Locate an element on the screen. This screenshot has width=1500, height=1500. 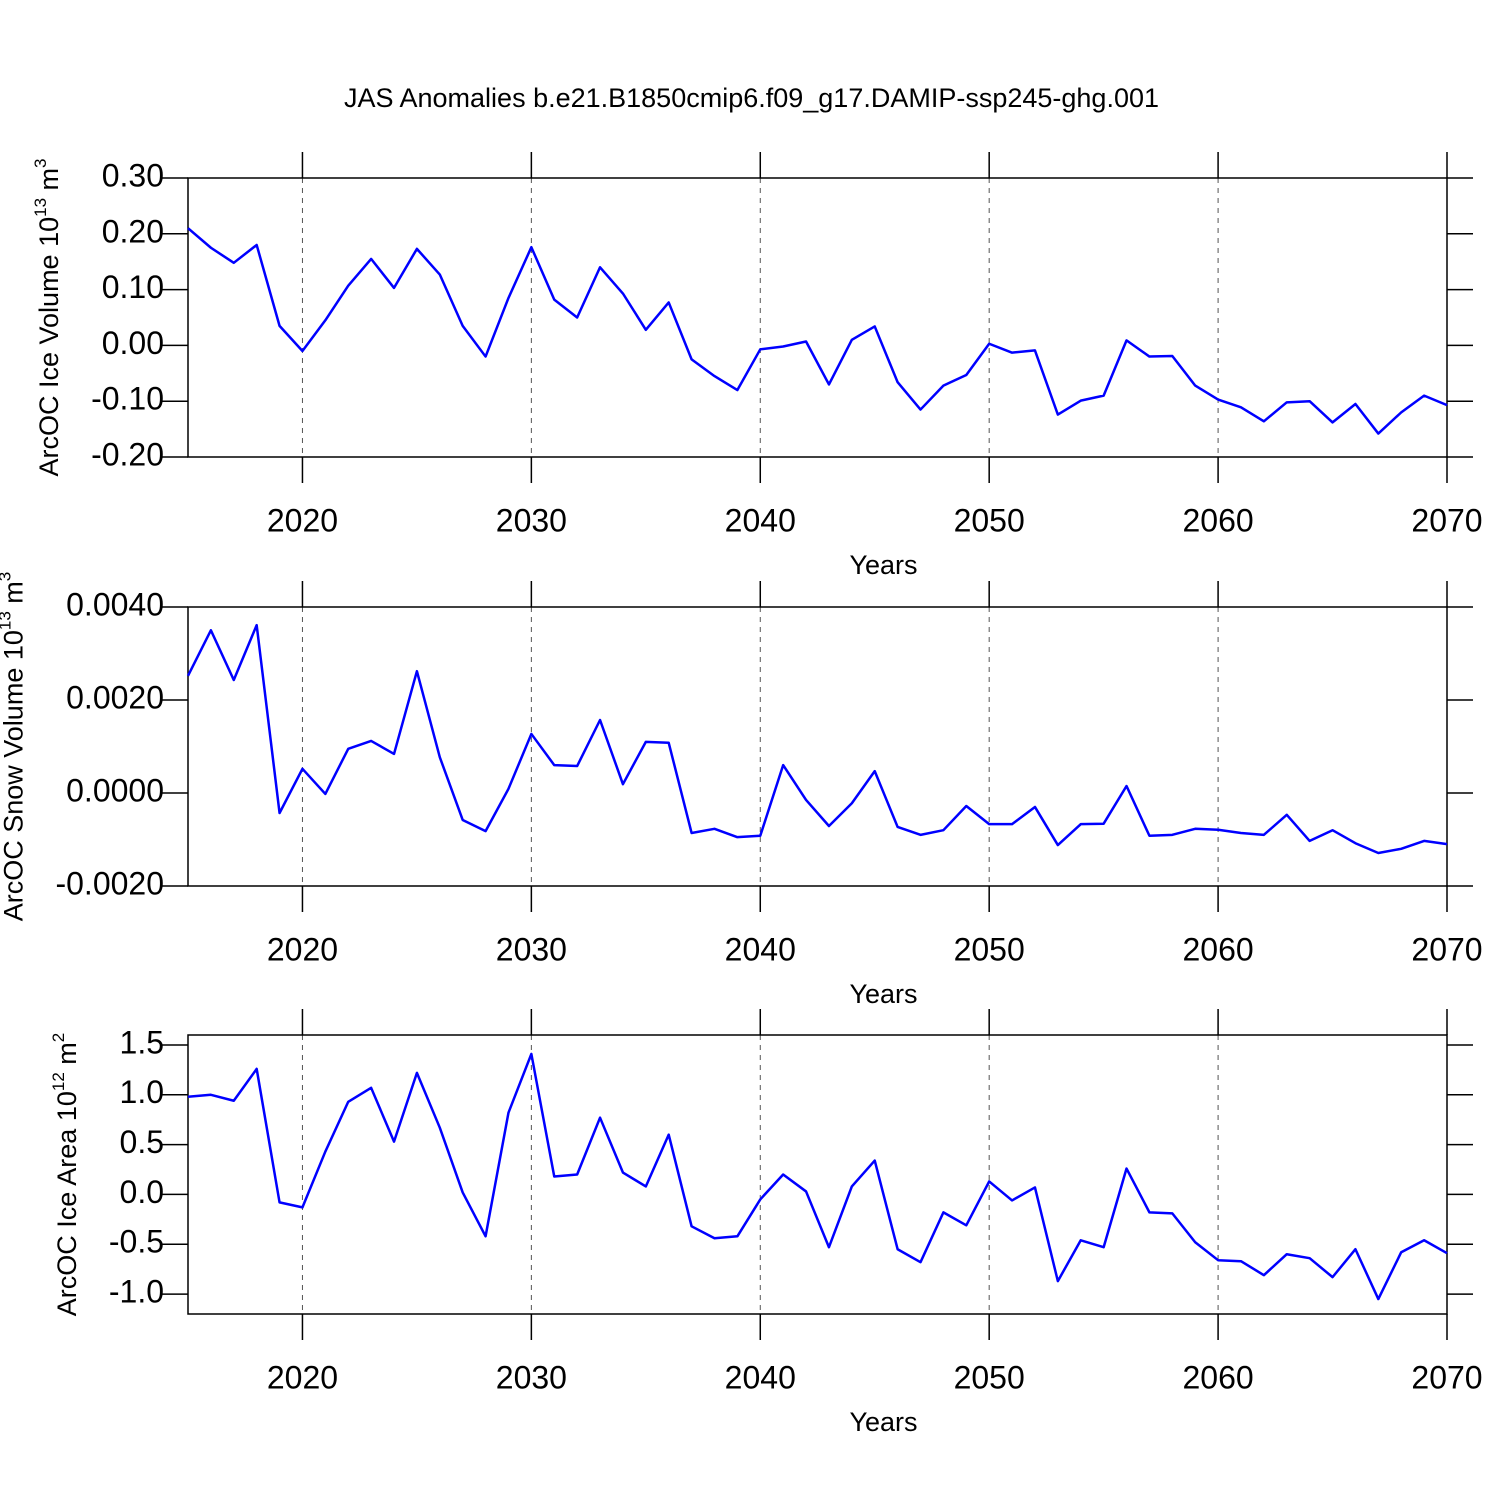
y-axis-label: ArcOC Ice Volume 1013 m3 is located at coordinates (47, 317).